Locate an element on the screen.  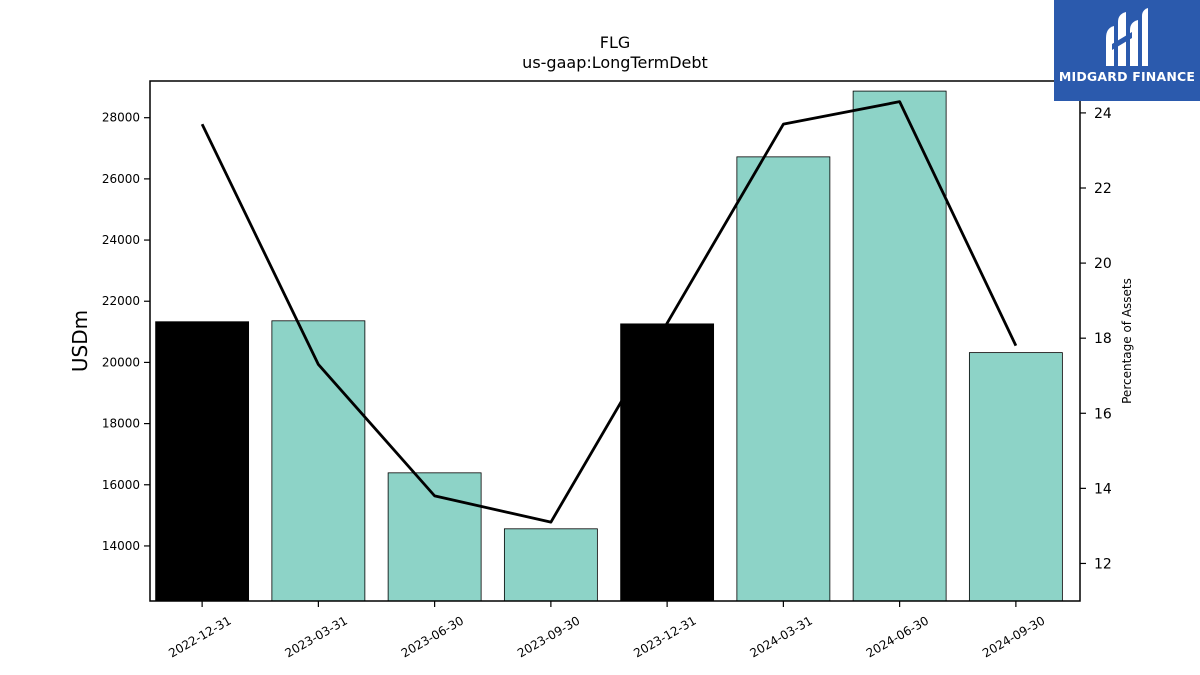
brand-logo: MIDGARD FINANCE is located at coordinates (1127, 50).